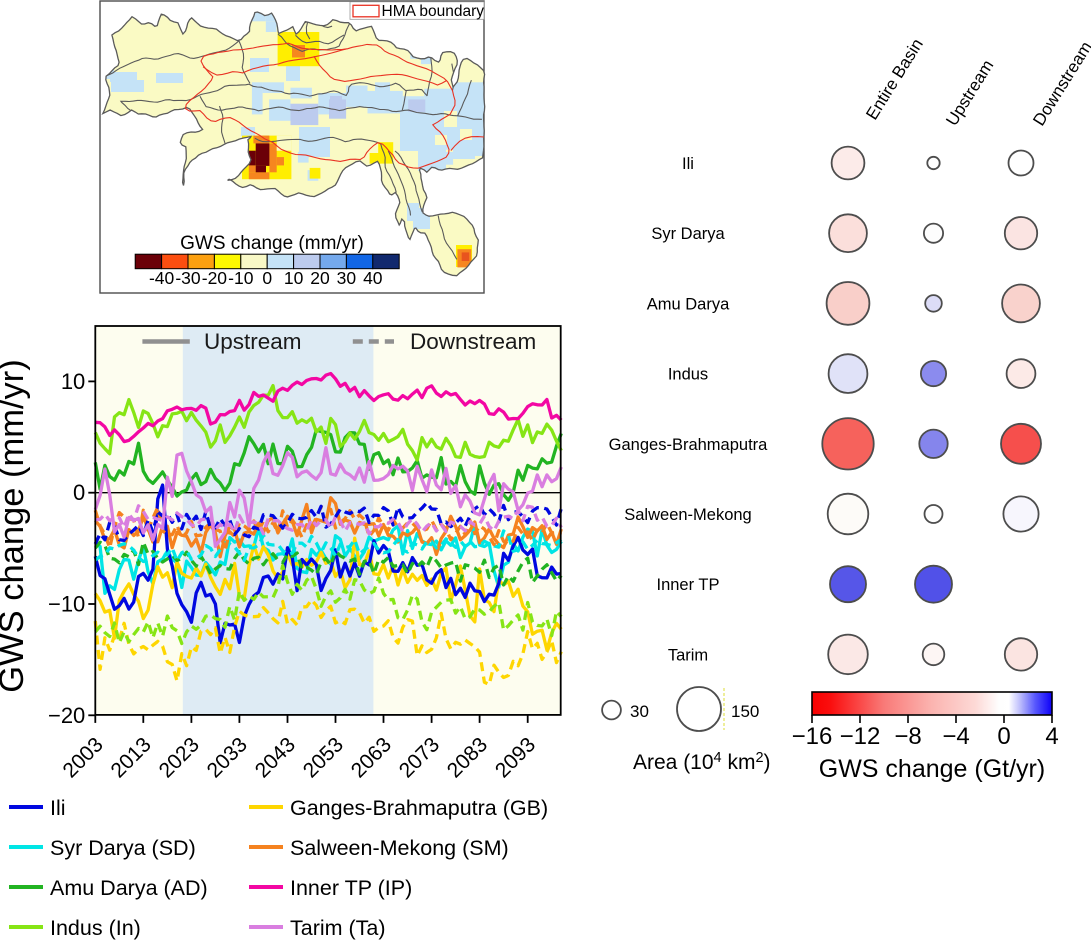  What do you see at coordinates (188, 278) in the screenshot?
I see `svg-text: -30` at bounding box center [188, 278].